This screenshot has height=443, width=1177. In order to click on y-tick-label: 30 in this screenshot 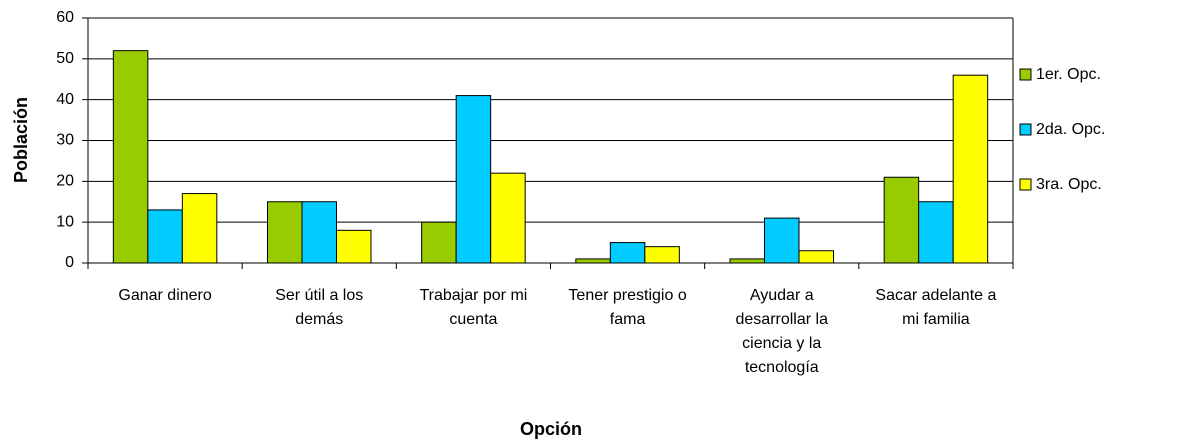, I will do `click(65, 140)`.